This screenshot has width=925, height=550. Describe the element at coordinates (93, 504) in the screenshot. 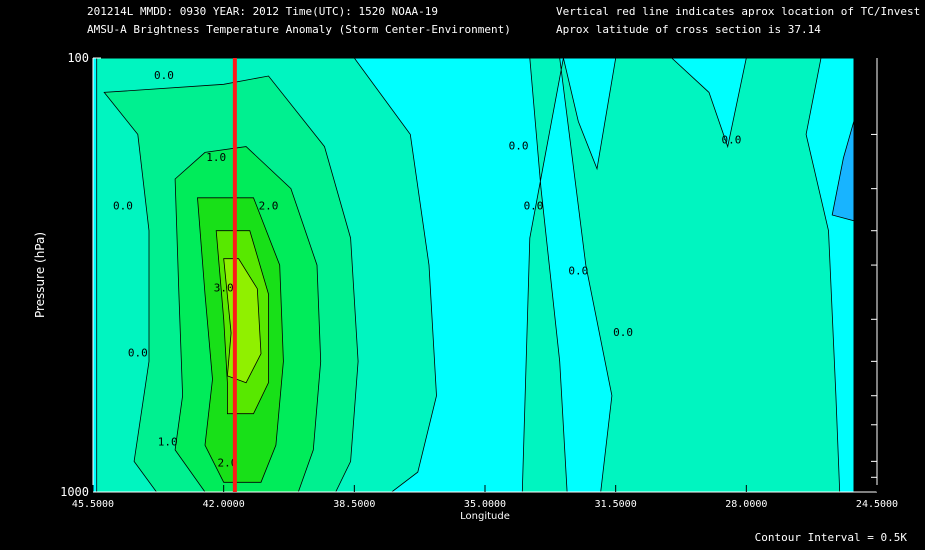

I see `x-tick-label-0: 45.5000` at that location.